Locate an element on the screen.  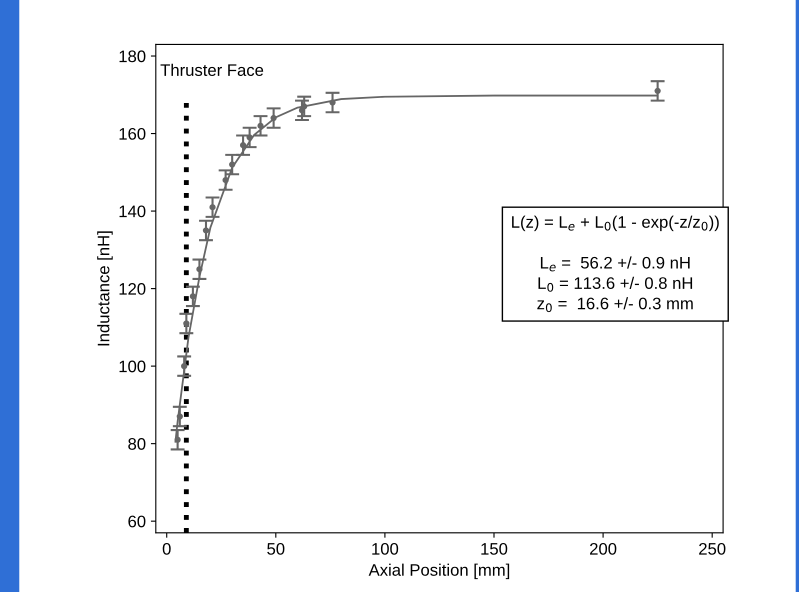
y-tick-label: 80 is located at coordinates (137, 444).